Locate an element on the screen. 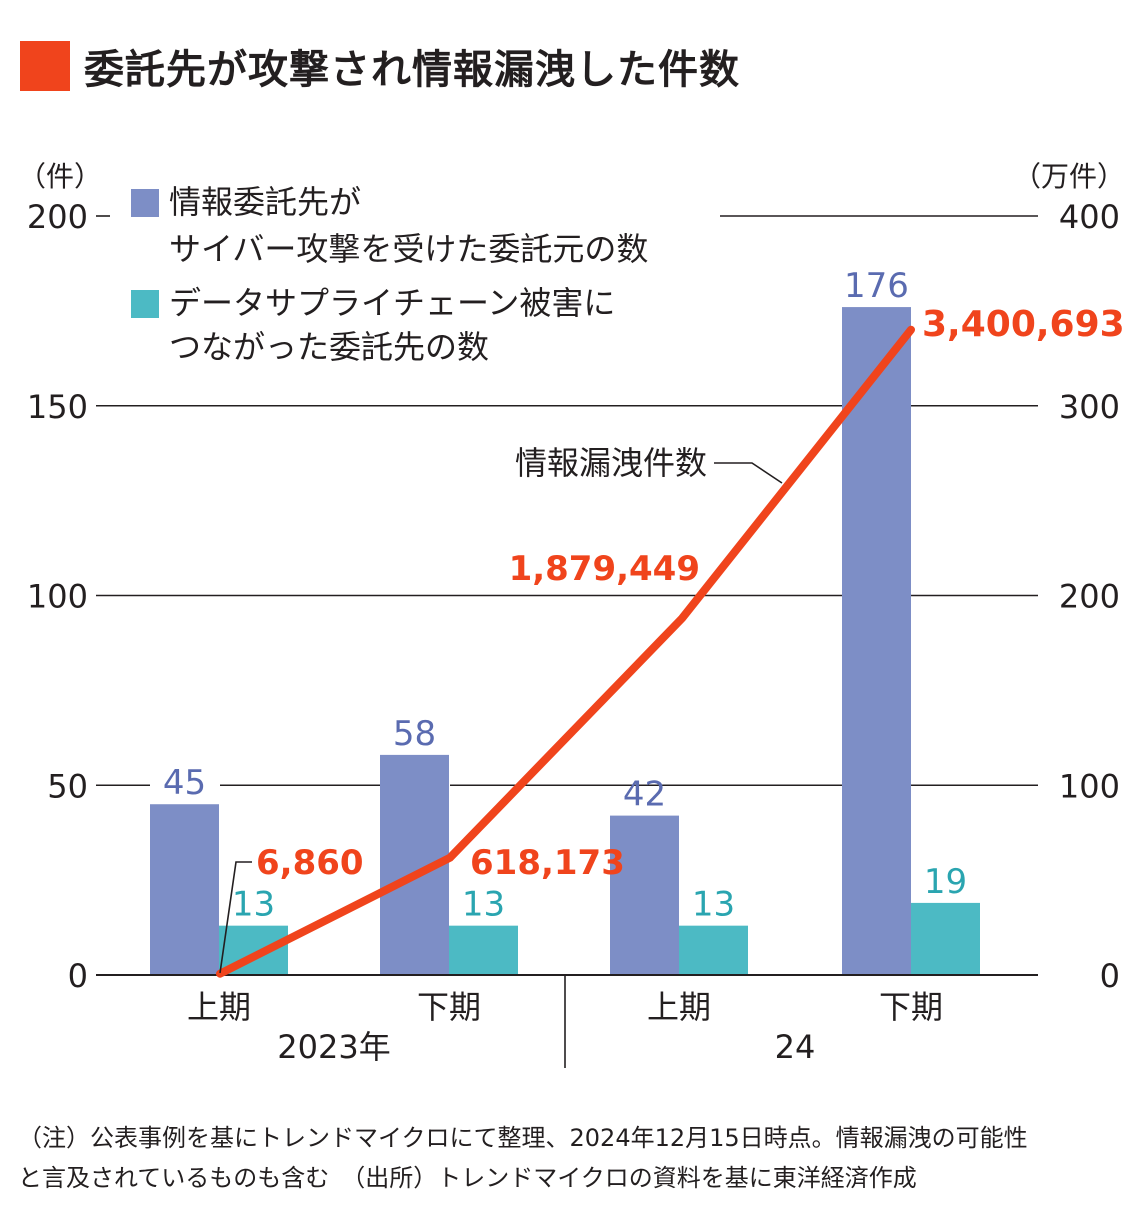  bar-primary-label: 58 is located at coordinates (414, 734).